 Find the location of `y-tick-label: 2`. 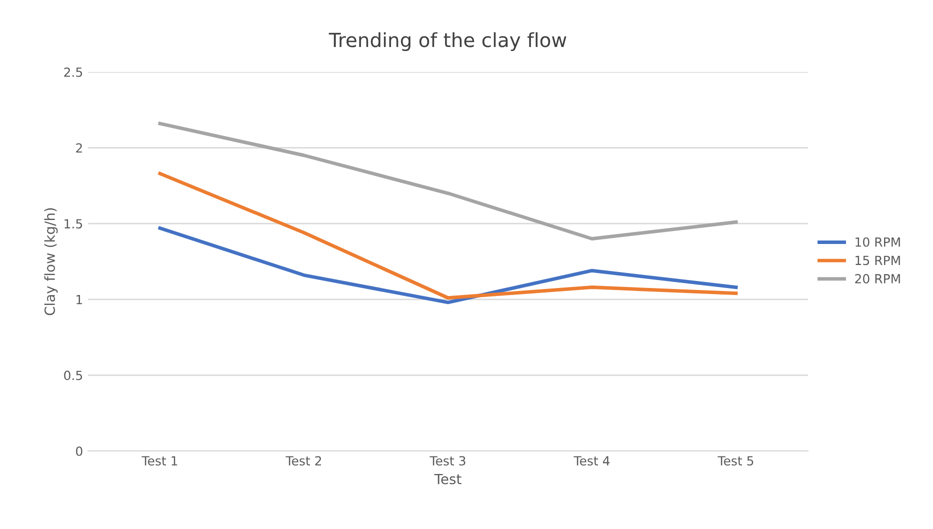

y-tick-label: 2 is located at coordinates (79, 148).